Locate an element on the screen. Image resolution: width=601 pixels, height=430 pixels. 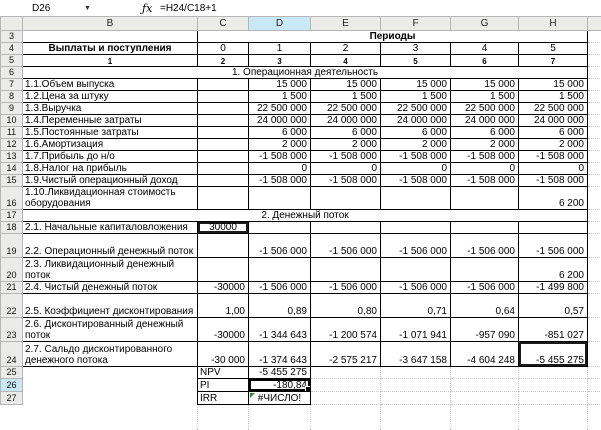
cell-C5: 2 is located at coordinates (223, 60).